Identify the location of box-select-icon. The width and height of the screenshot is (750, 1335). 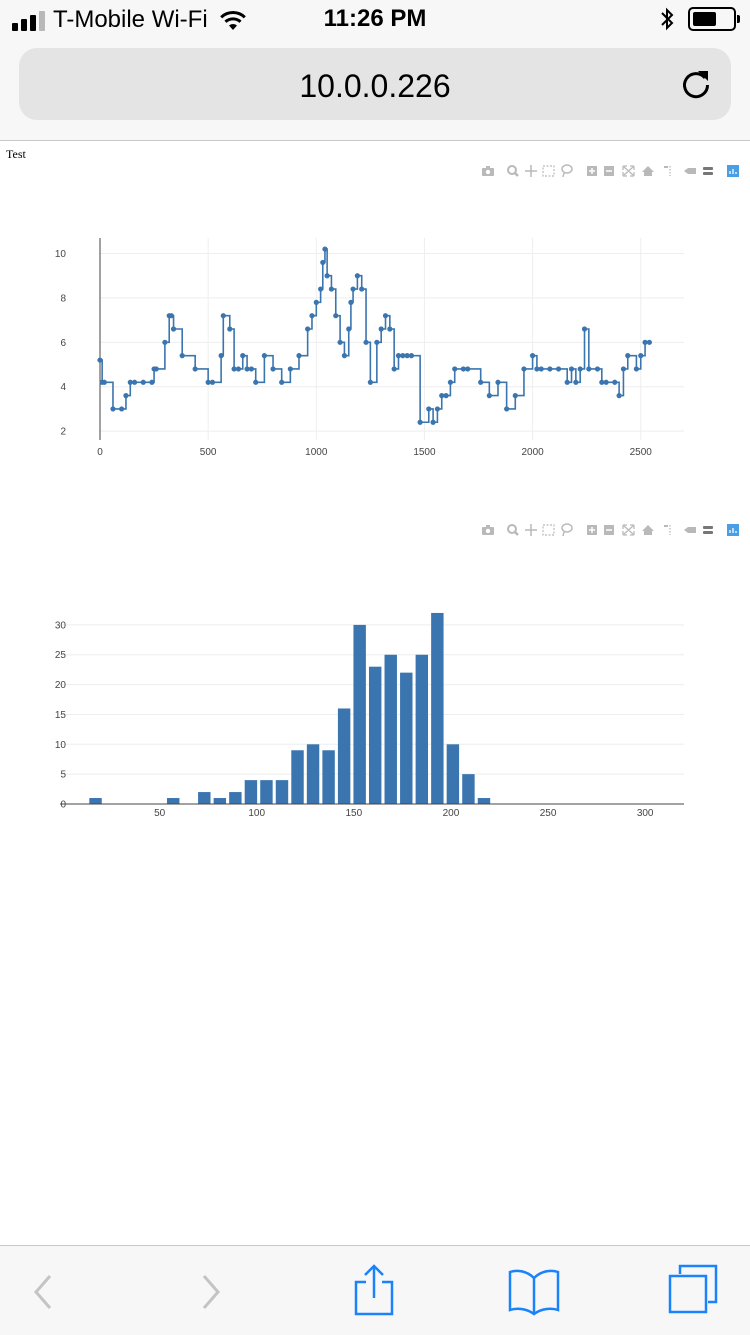
(548, 171).